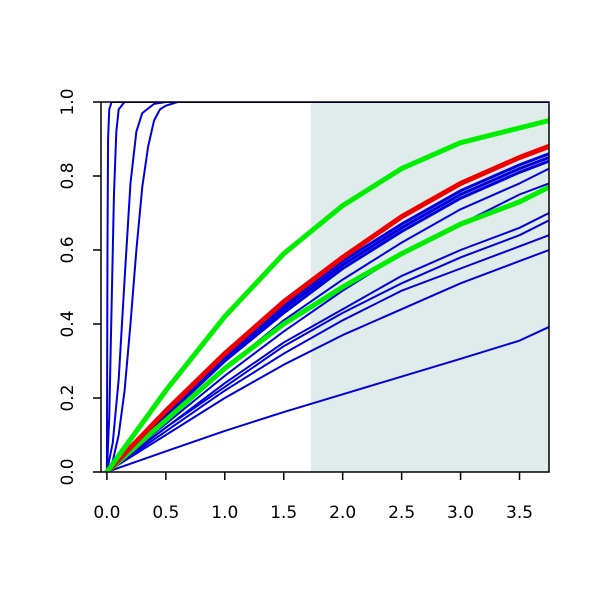  What do you see at coordinates (106, 513) in the screenshot?
I see `x-tick-label: 0.0` at bounding box center [106, 513].